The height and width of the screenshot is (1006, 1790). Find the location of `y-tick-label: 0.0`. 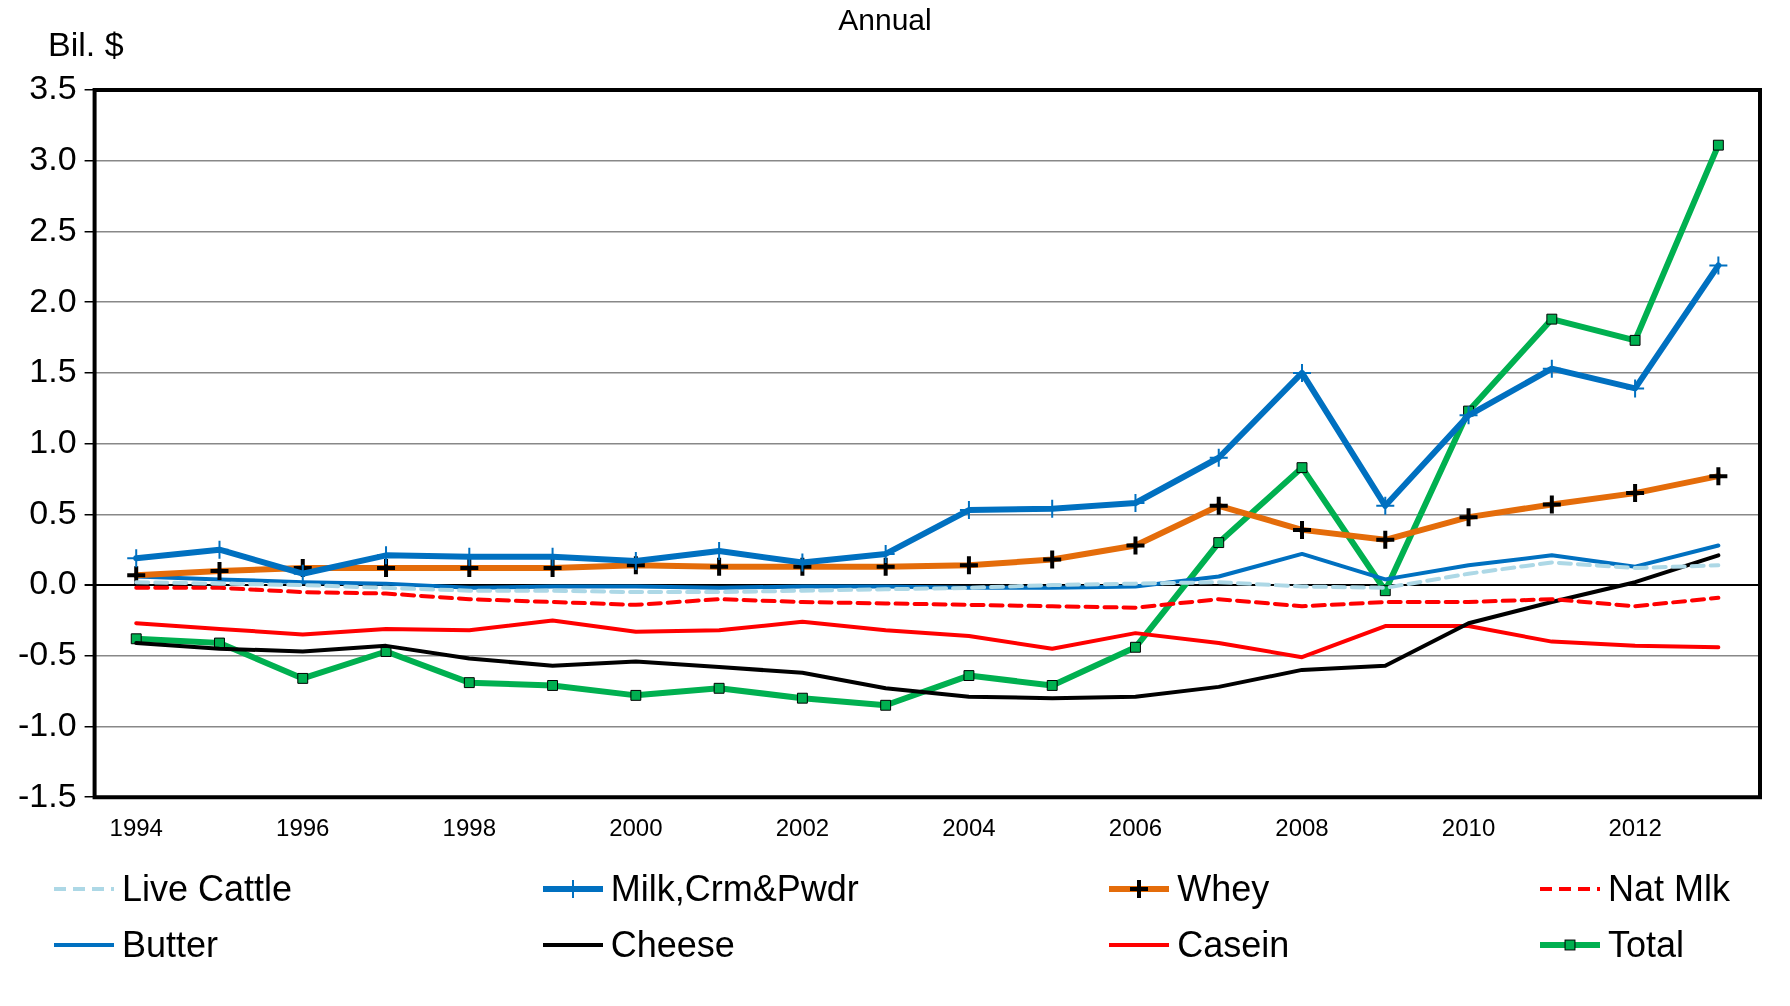

y-tick-label: 0.0 is located at coordinates (53, 582).